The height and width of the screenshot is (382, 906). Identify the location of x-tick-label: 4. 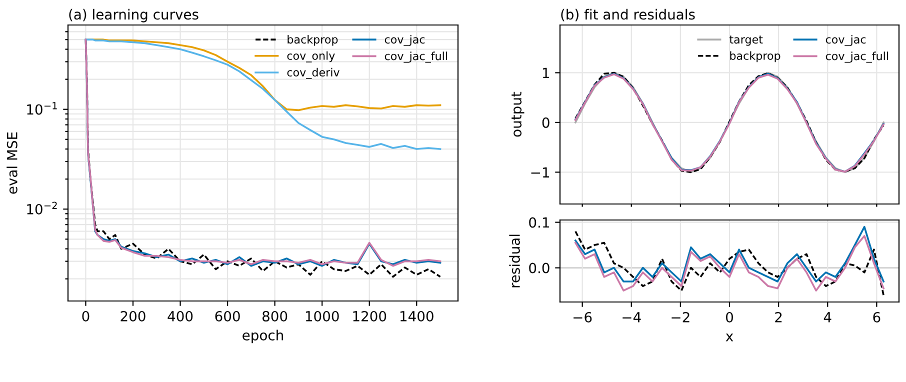
(828, 317).